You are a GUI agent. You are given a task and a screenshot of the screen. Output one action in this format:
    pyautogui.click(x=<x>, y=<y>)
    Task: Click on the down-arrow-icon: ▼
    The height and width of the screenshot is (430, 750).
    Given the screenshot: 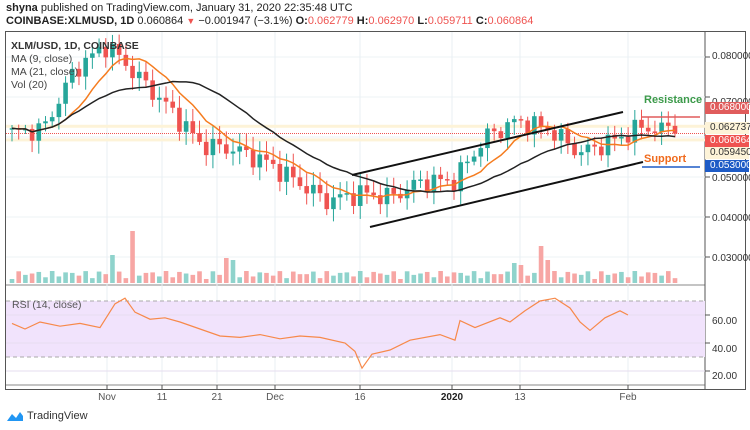 What is the action you would take?
    pyautogui.click(x=191, y=21)
    